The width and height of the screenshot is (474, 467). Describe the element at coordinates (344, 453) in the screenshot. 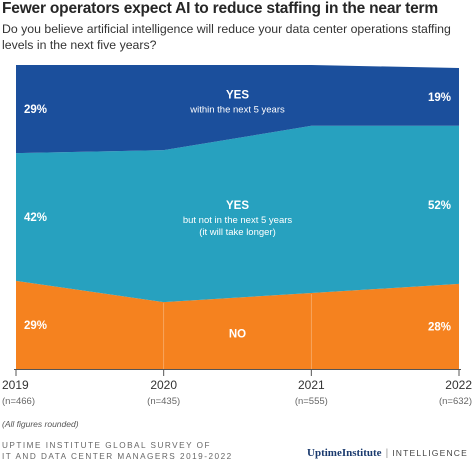

I see `brand-org: UptimeInstitute` at that location.